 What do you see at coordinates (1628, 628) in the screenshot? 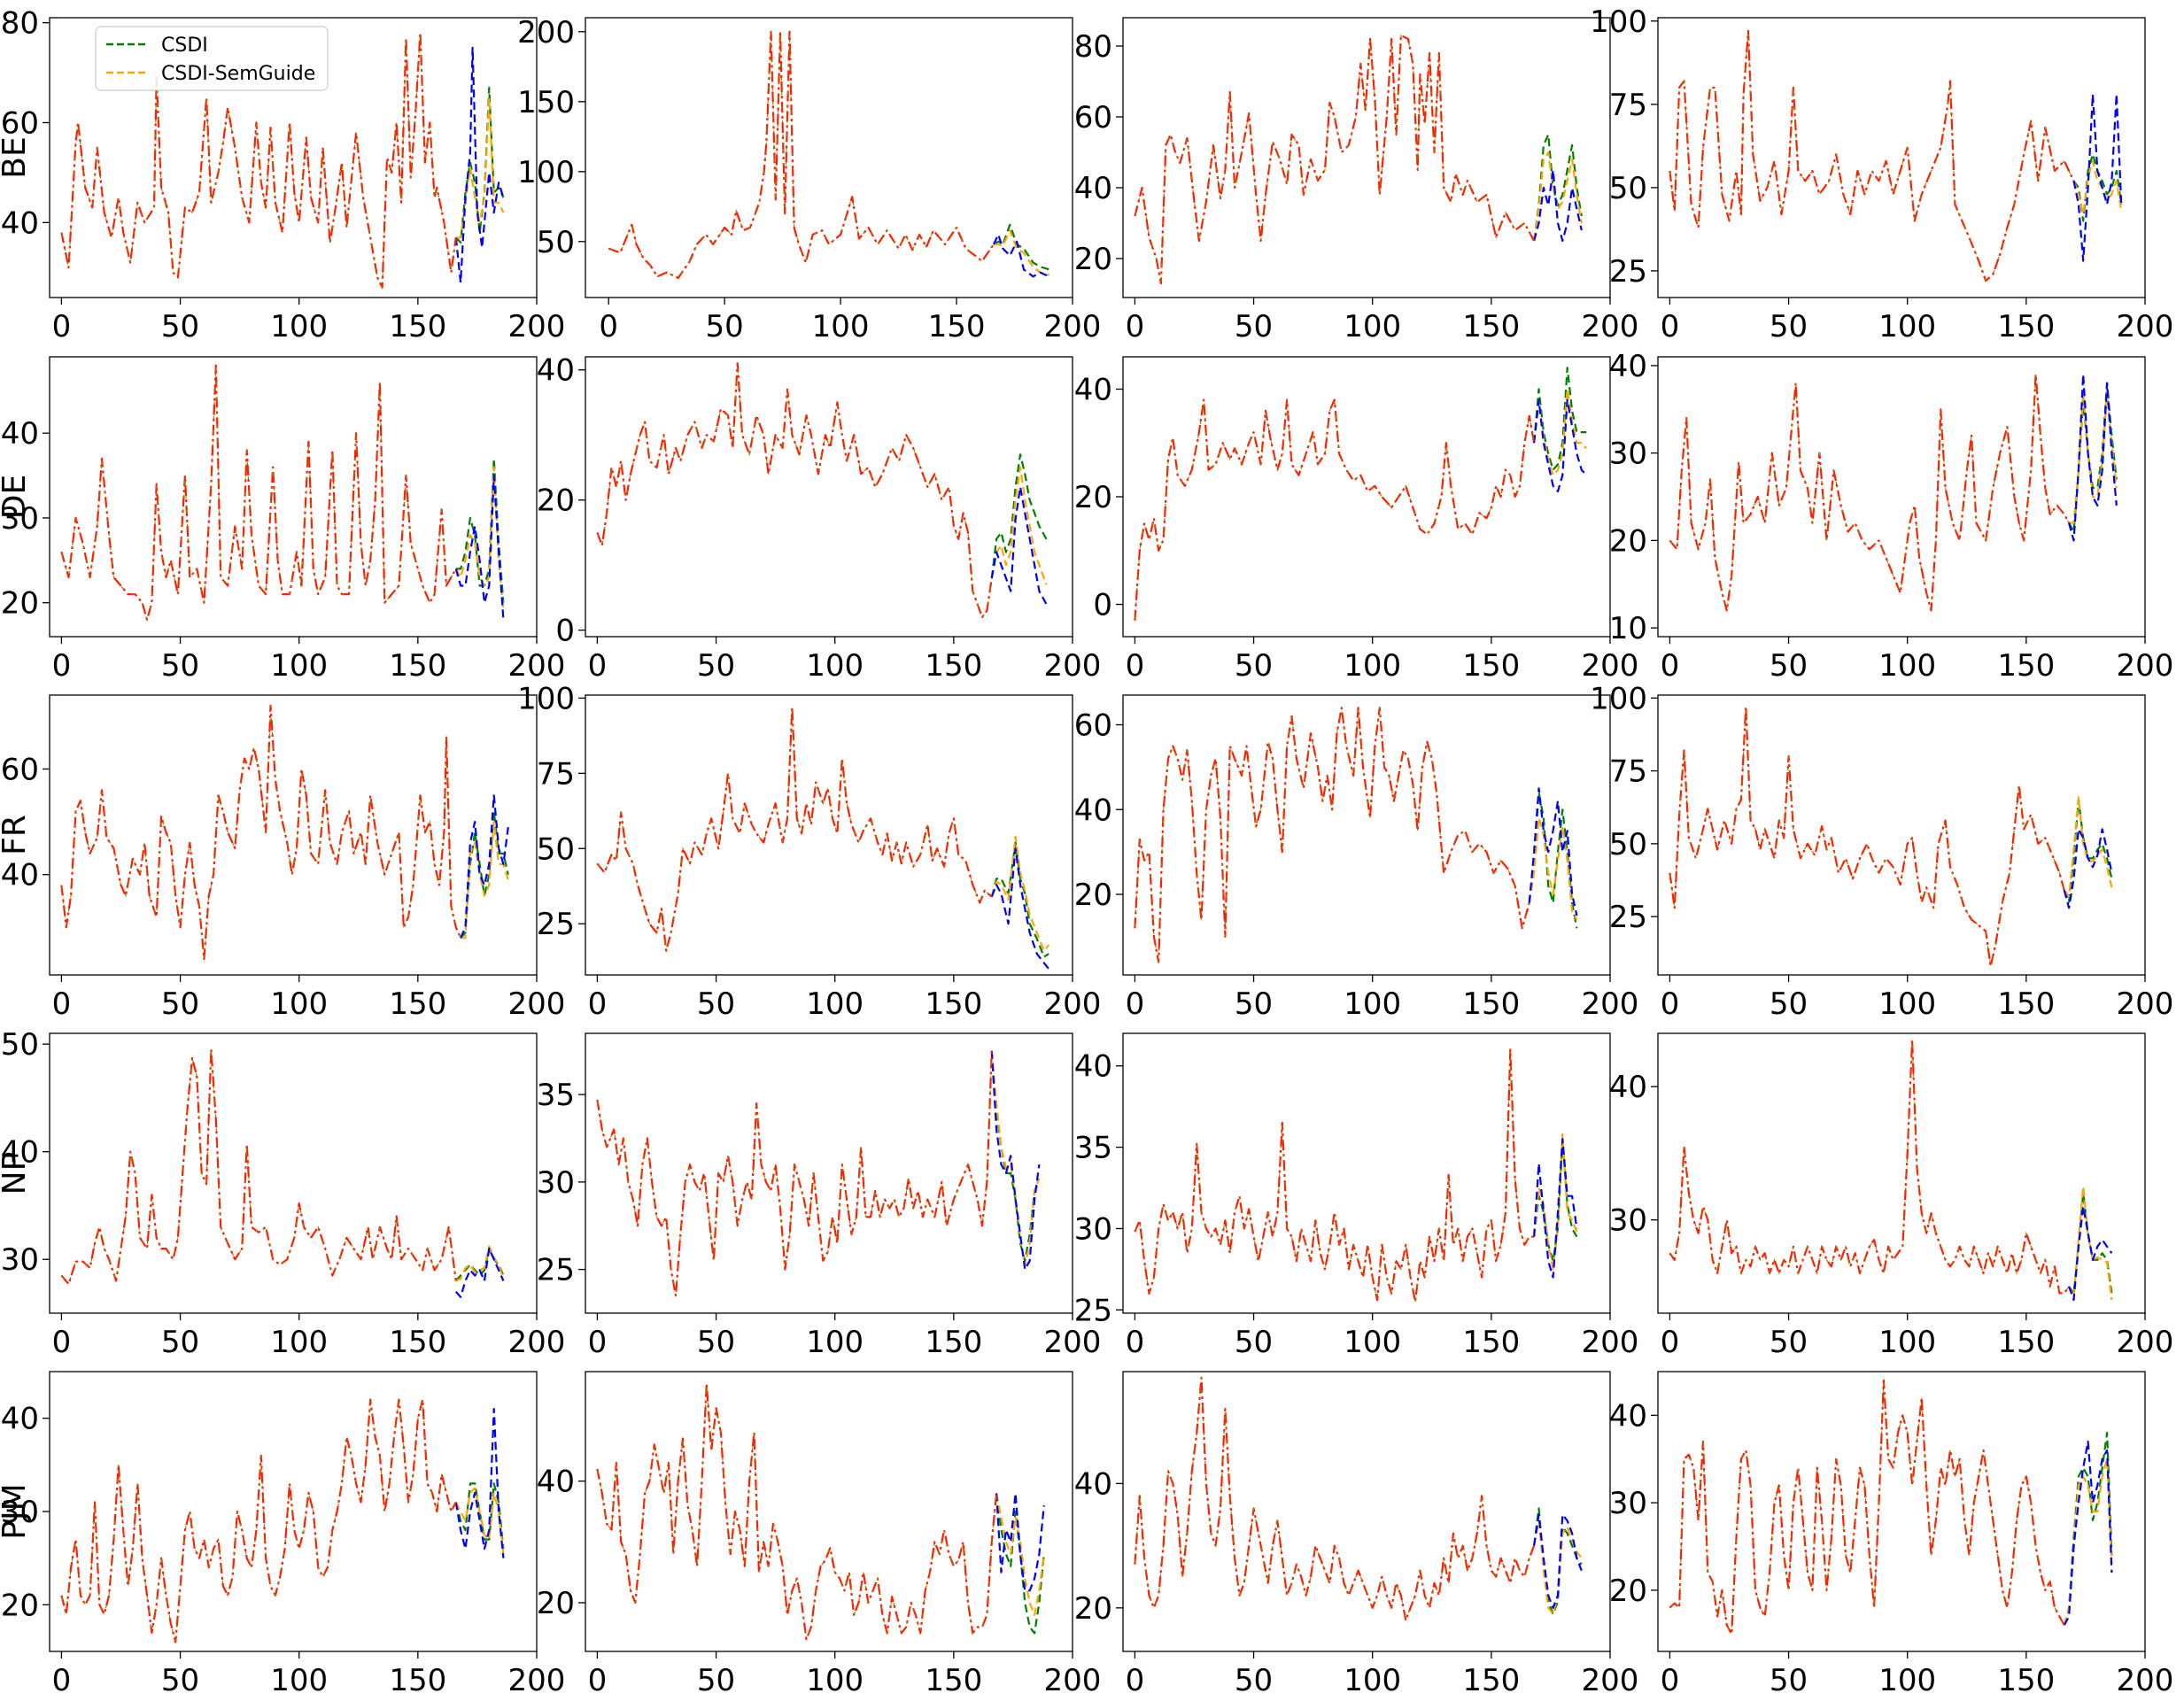
I see `y-tick-label: 10` at bounding box center [1628, 628].